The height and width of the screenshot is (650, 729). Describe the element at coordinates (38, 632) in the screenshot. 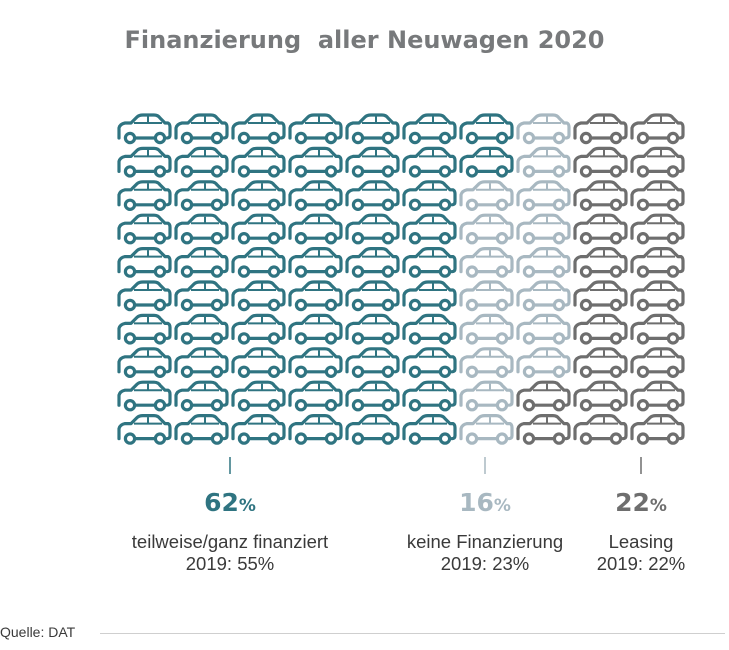

I see `source-note: Quelle: DAT` at that location.